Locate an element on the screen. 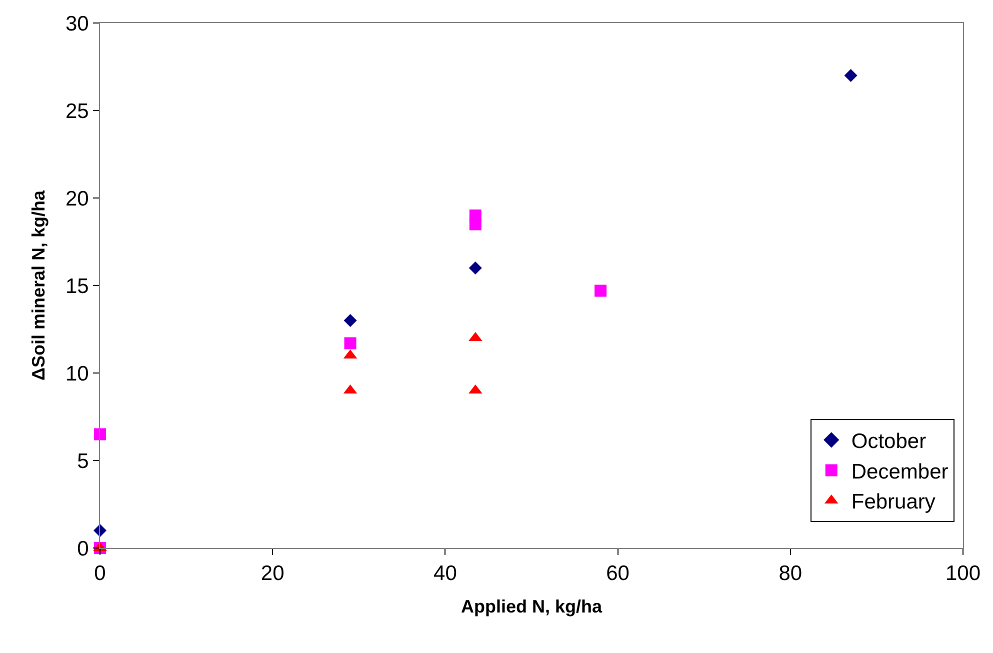  legend-label: October is located at coordinates (888, 442).